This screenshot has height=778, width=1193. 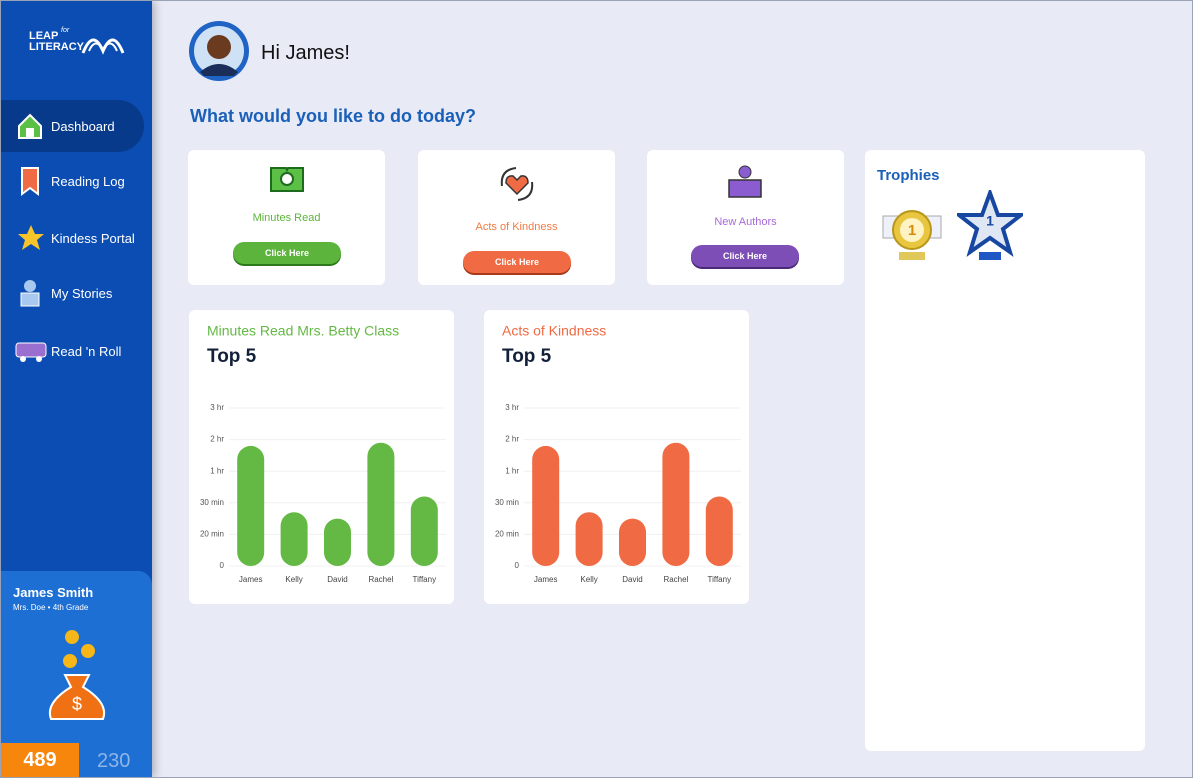 What do you see at coordinates (40, 760) in the screenshot?
I see `points: 489` at bounding box center [40, 760].